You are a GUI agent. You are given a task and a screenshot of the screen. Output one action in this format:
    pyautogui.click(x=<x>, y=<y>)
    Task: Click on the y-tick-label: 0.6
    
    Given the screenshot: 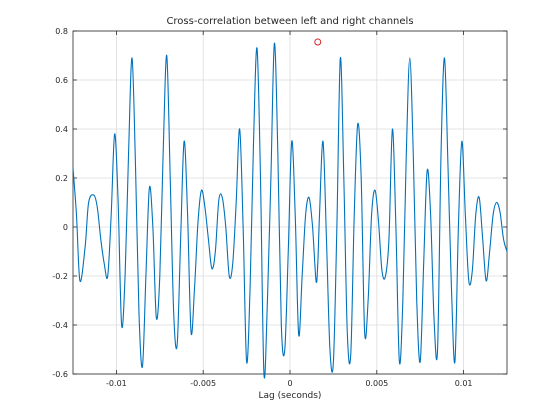 What is the action you would take?
    pyautogui.click(x=61, y=80)
    